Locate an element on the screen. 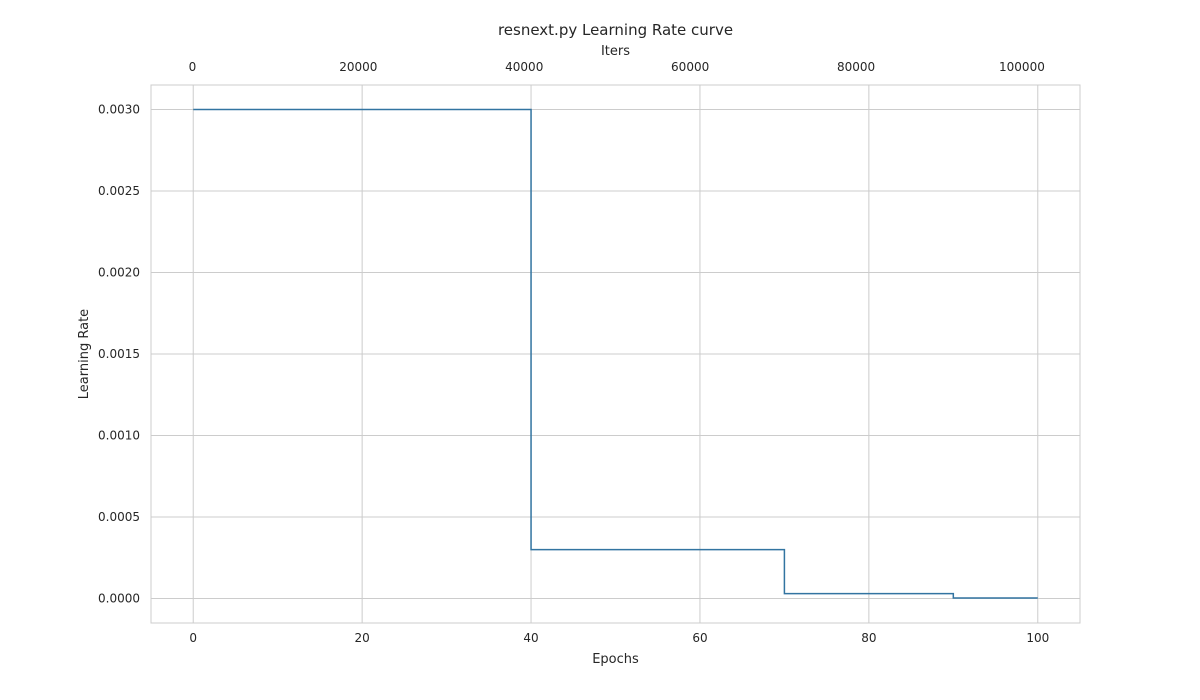 The height and width of the screenshot is (700, 1200). x-tick-label: 60 is located at coordinates (699, 638).